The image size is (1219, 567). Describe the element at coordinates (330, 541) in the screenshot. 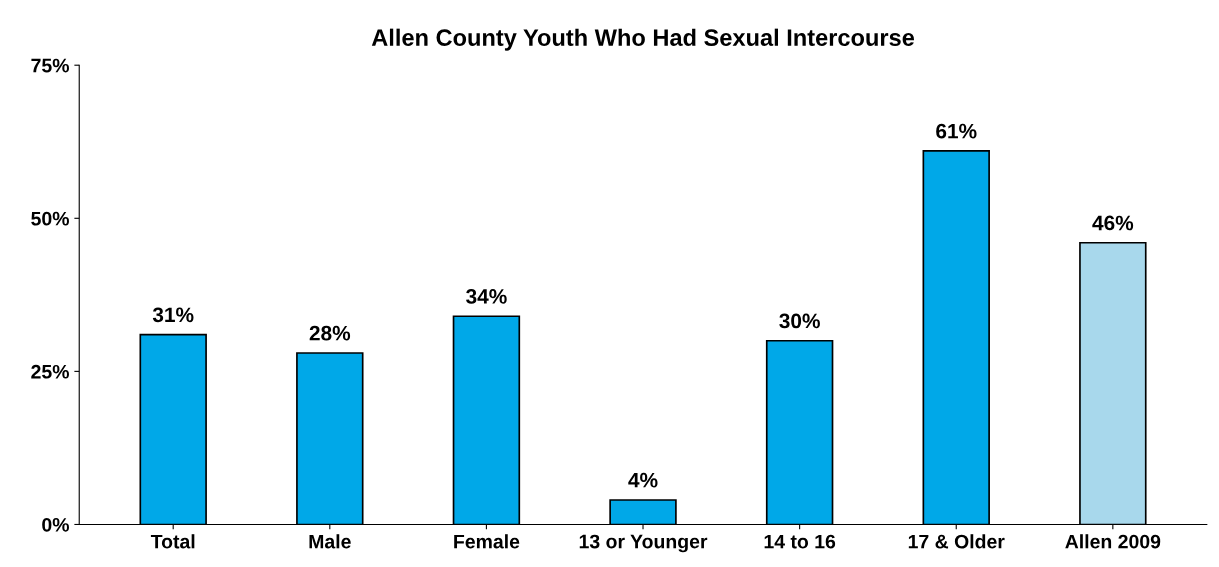

I see `x-tick-label: Male` at that location.